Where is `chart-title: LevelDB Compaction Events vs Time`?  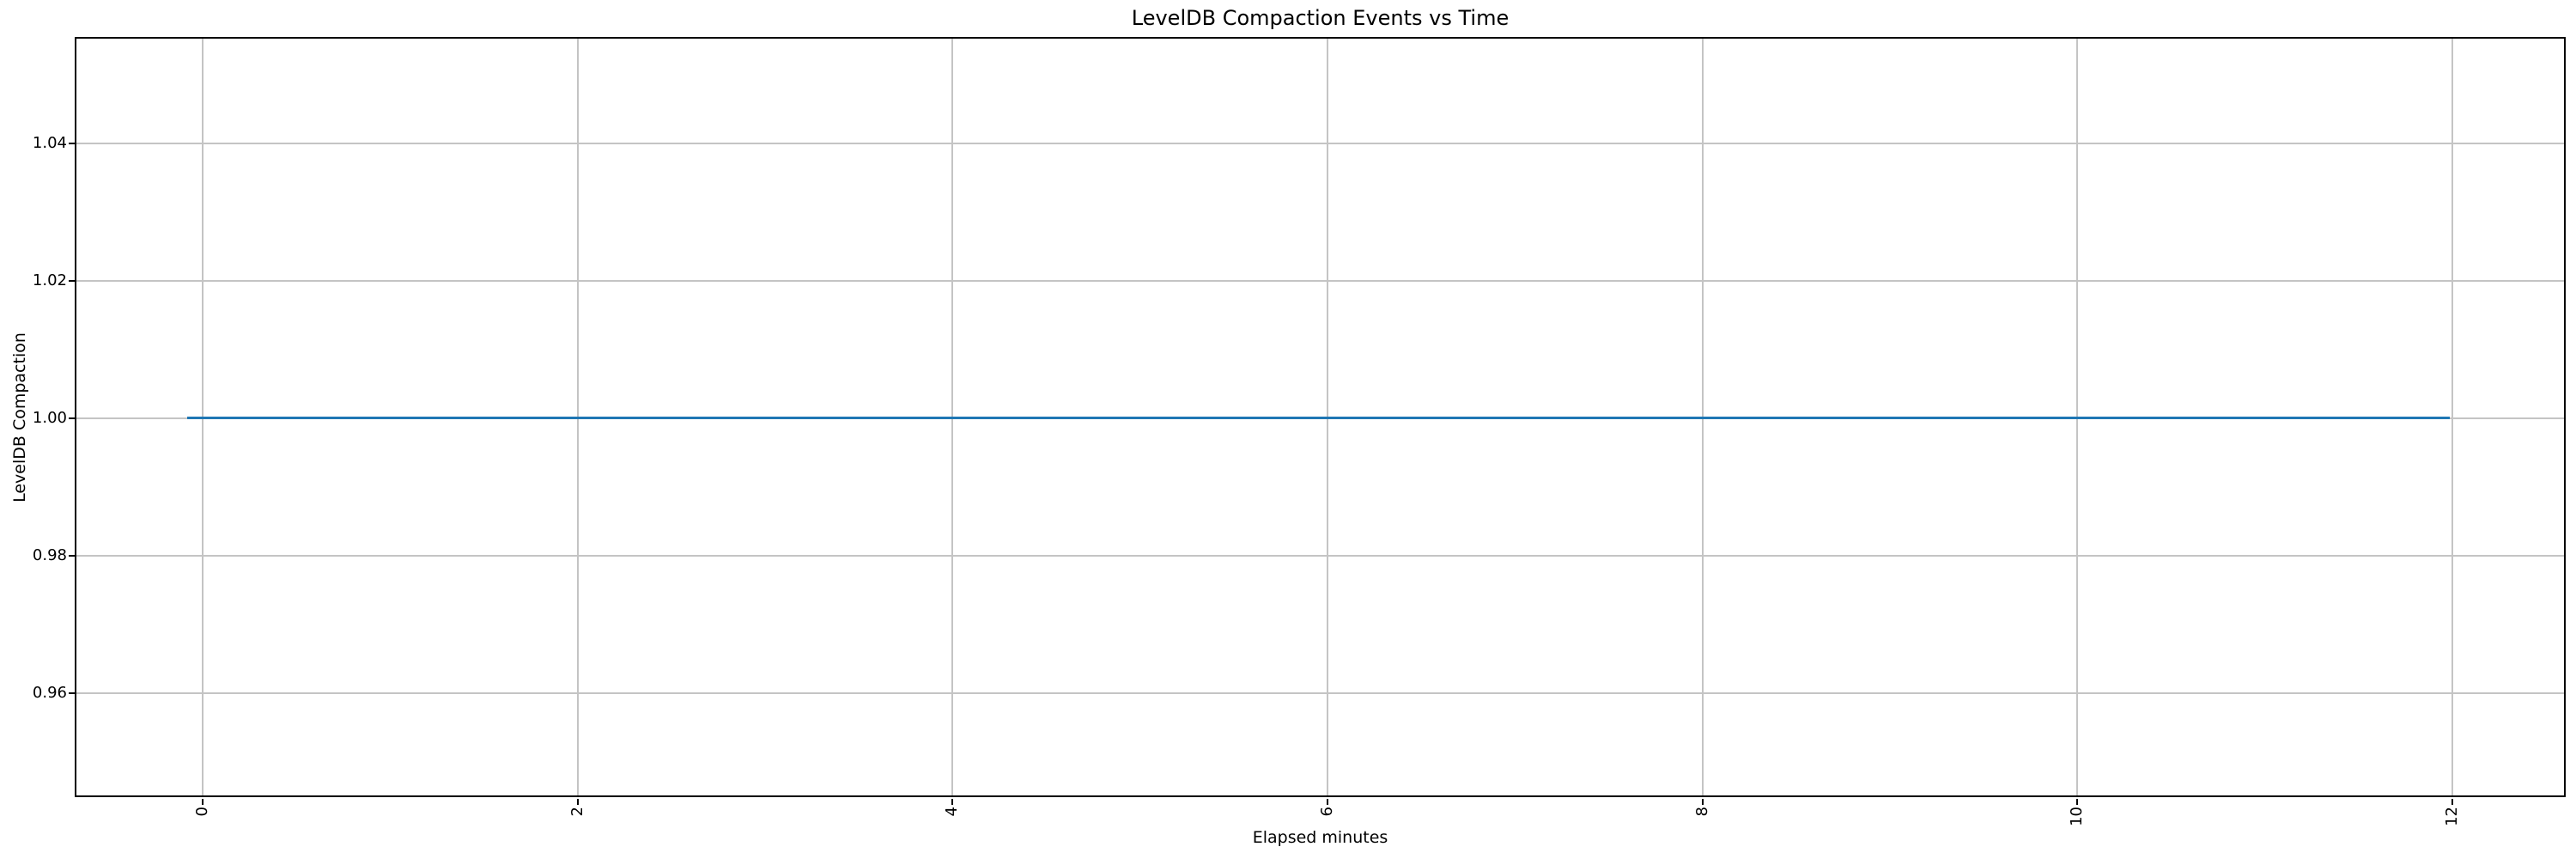
chart-title: LevelDB Compaction Events vs Time is located at coordinates (1320, 18).